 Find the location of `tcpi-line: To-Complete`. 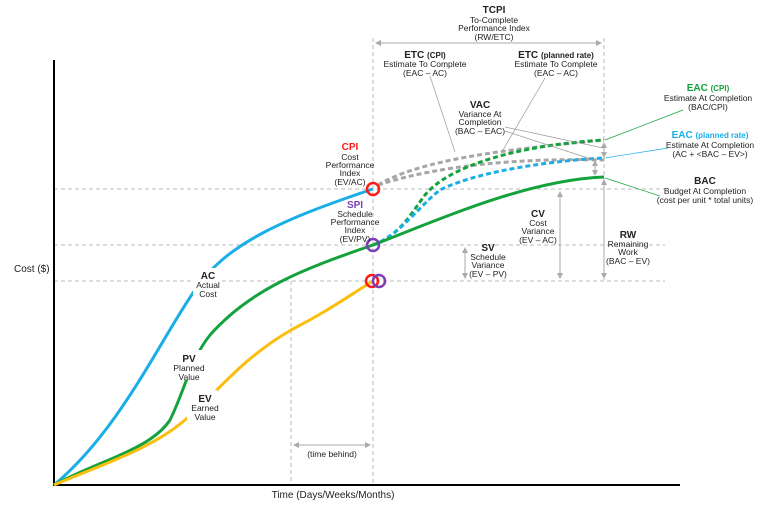

tcpi-line: To-Complete is located at coordinates (494, 20).